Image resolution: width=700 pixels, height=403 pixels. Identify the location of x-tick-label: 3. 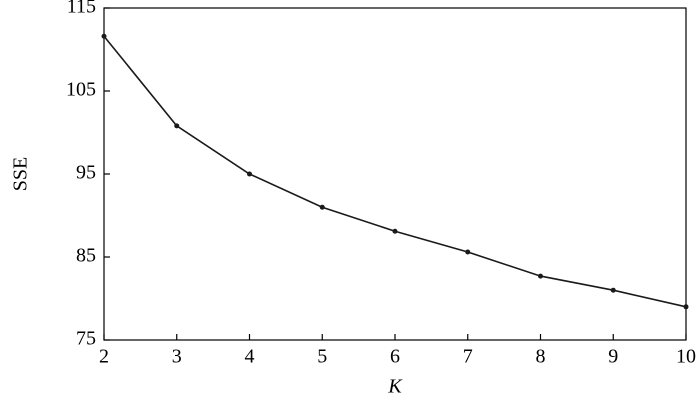
(177, 357).